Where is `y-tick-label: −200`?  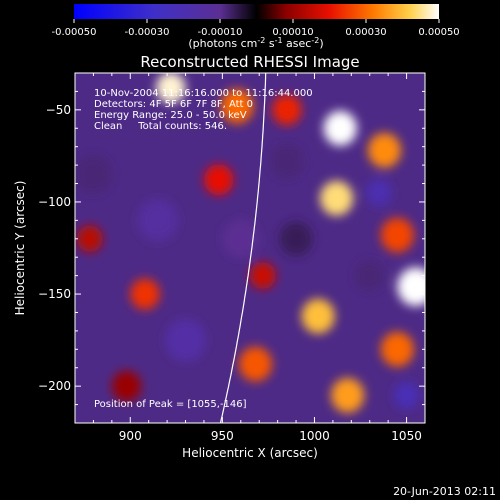 y-tick-label: −200 is located at coordinates (54, 386).